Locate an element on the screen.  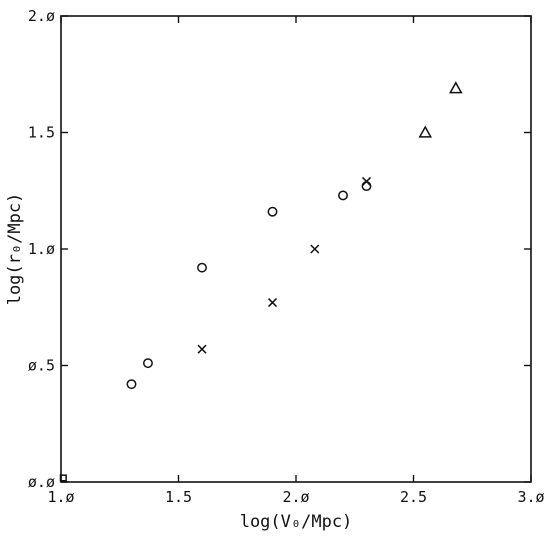
x-tick-label: 3.ø is located at coordinates (530, 497).